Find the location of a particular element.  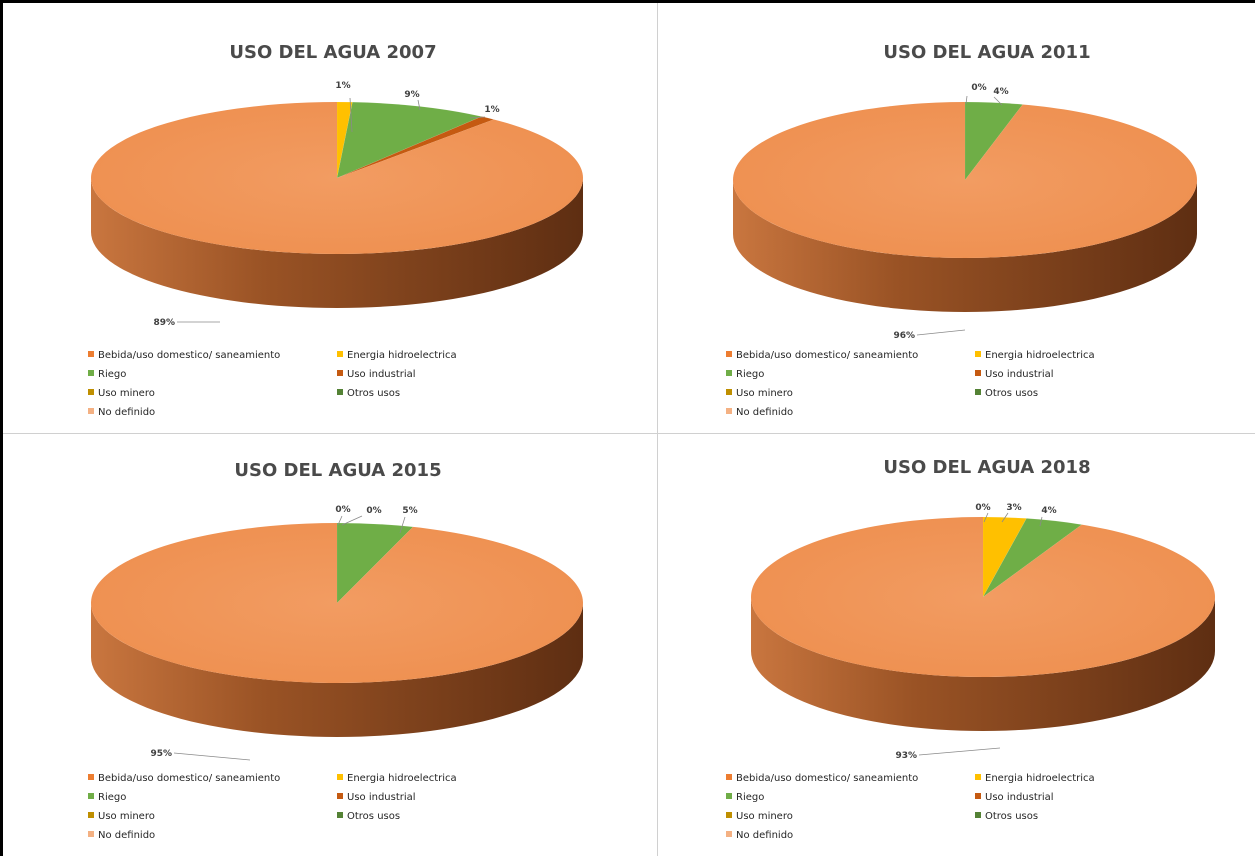

horizontal-divider is located at coordinates (629, 433).